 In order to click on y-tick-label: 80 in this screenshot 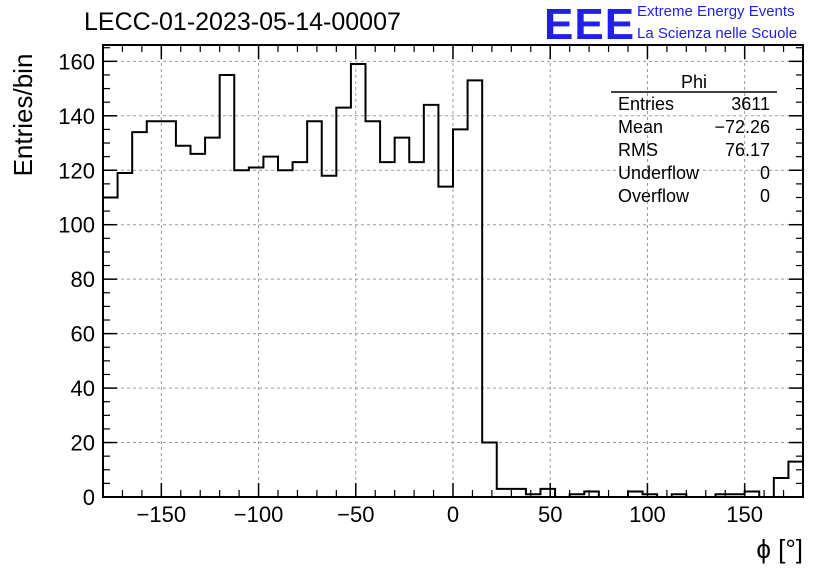, I will do `click(83, 279)`.